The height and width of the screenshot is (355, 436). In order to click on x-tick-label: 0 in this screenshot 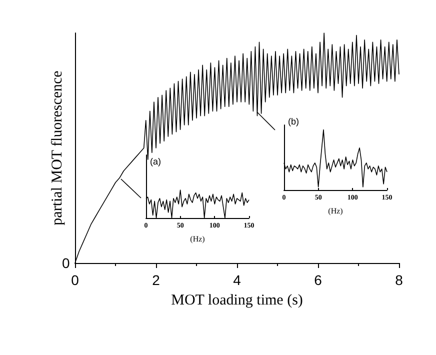, I will do `click(75, 280)`.